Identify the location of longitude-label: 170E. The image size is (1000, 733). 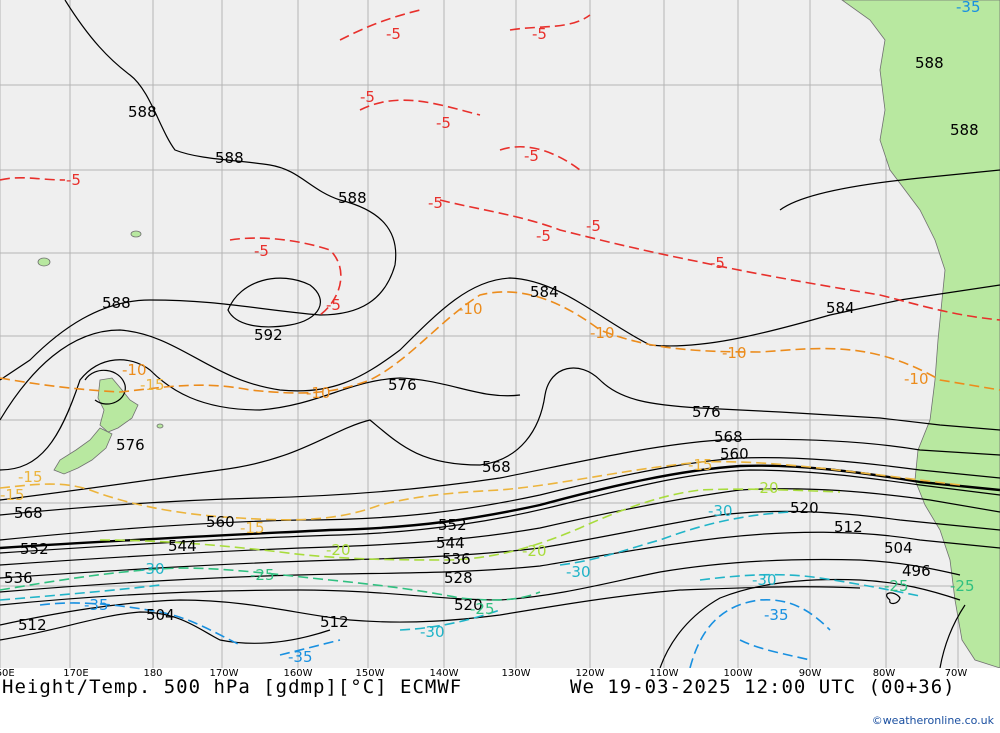
(76, 673).